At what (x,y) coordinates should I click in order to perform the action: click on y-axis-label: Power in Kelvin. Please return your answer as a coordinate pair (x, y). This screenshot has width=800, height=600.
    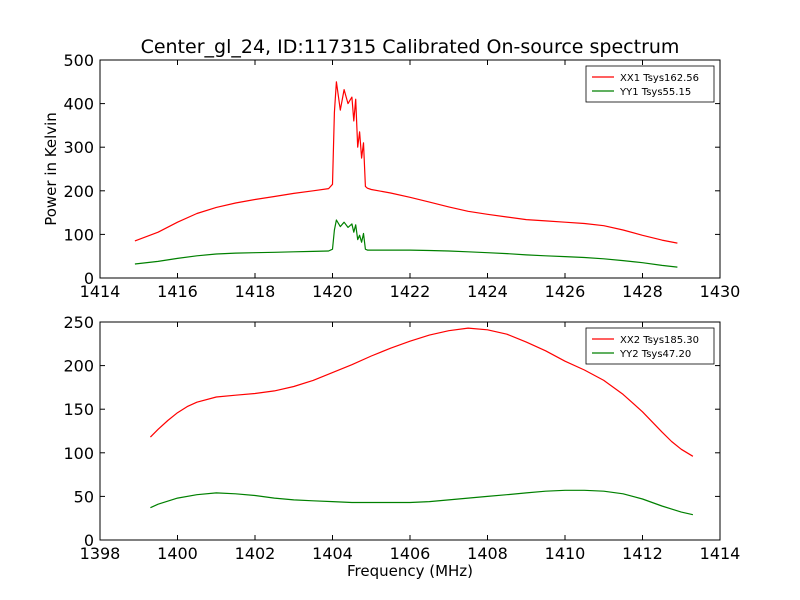
    Looking at the image, I should click on (51, 169).